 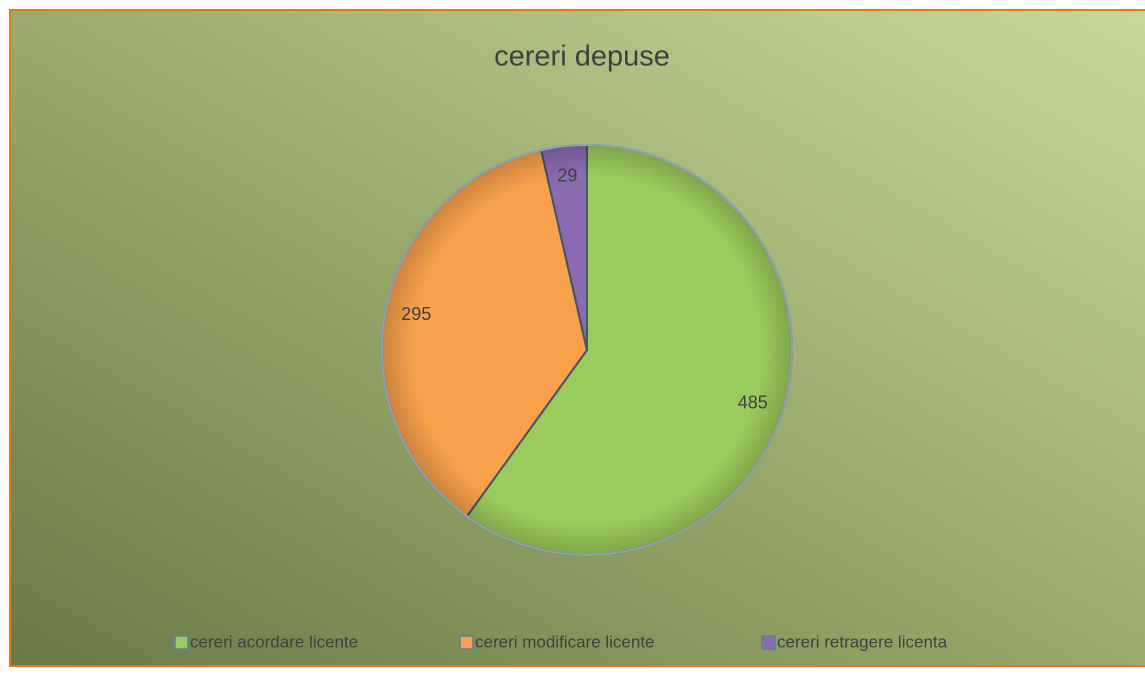 What do you see at coordinates (567, 176) in the screenshot?
I see `data-label: 29` at bounding box center [567, 176].